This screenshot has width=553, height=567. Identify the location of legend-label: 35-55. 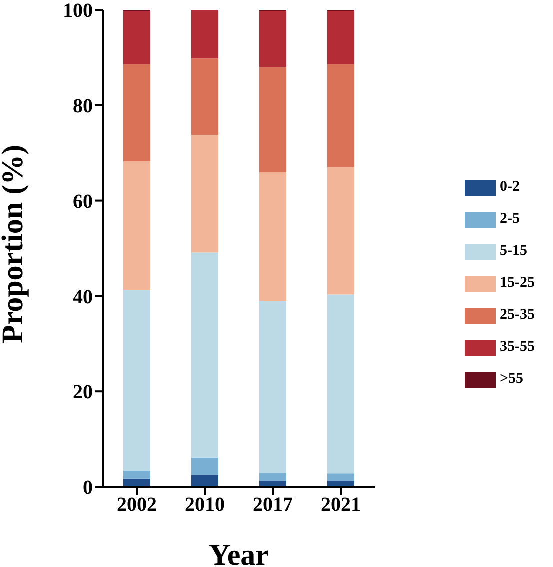
(517, 347).